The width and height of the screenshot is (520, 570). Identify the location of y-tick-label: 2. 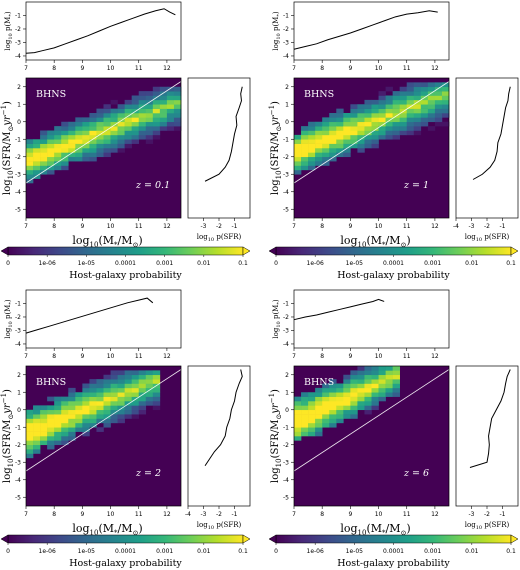
(19, 87).